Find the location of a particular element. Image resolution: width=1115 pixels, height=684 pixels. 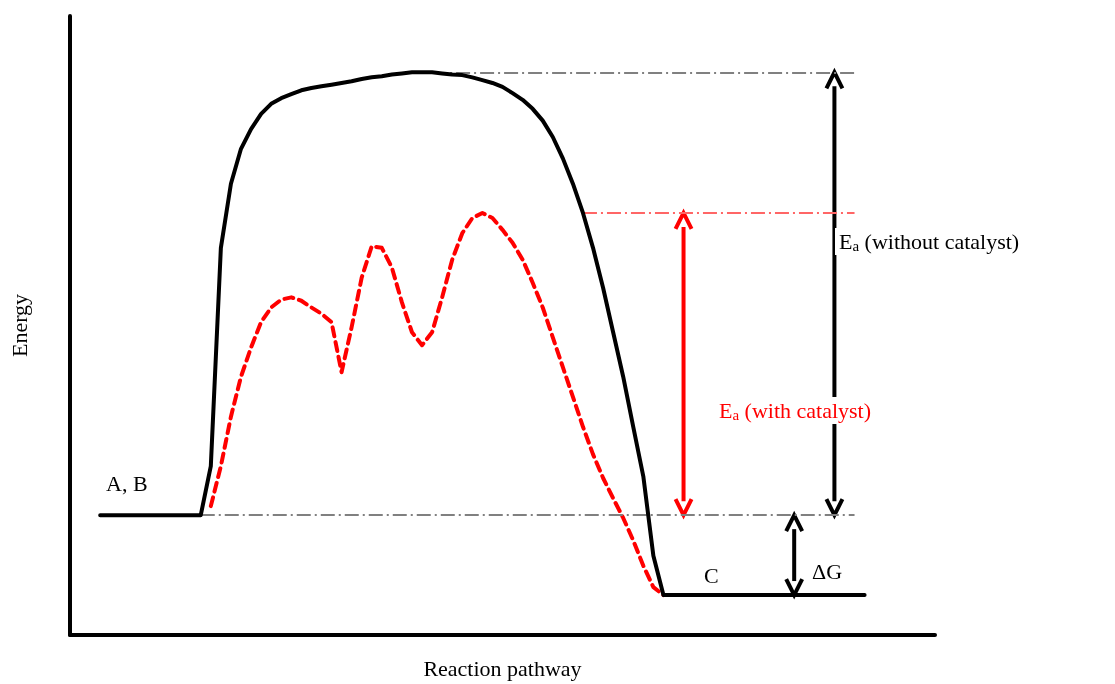

annotation: Ea (with catalyst) is located at coordinates (795, 410).